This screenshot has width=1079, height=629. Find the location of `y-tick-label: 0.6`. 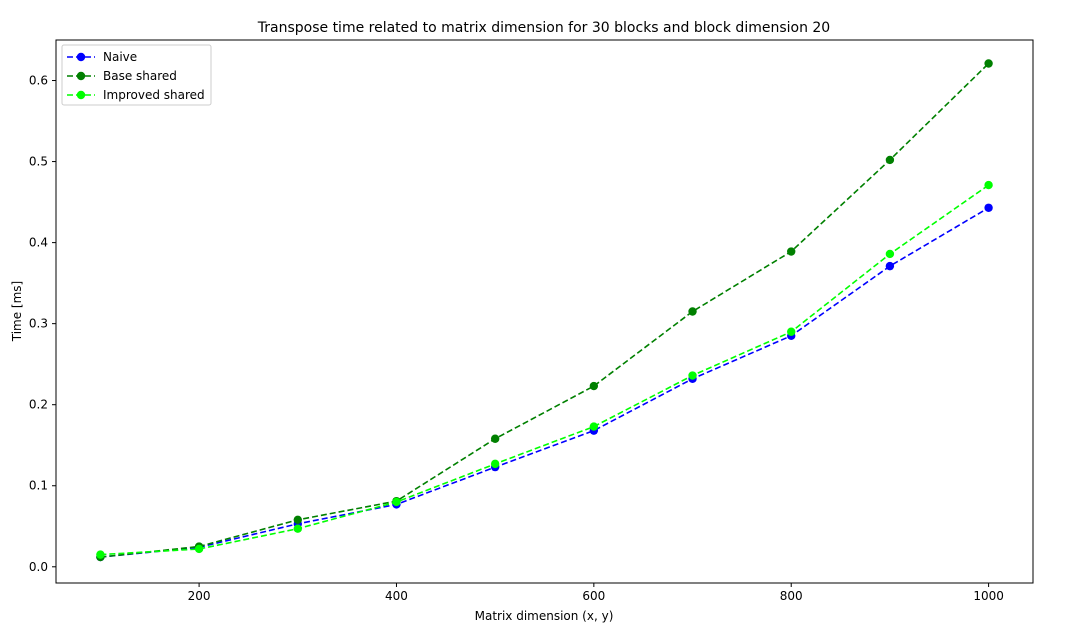

y-tick-label: 0.6 is located at coordinates (38, 81).